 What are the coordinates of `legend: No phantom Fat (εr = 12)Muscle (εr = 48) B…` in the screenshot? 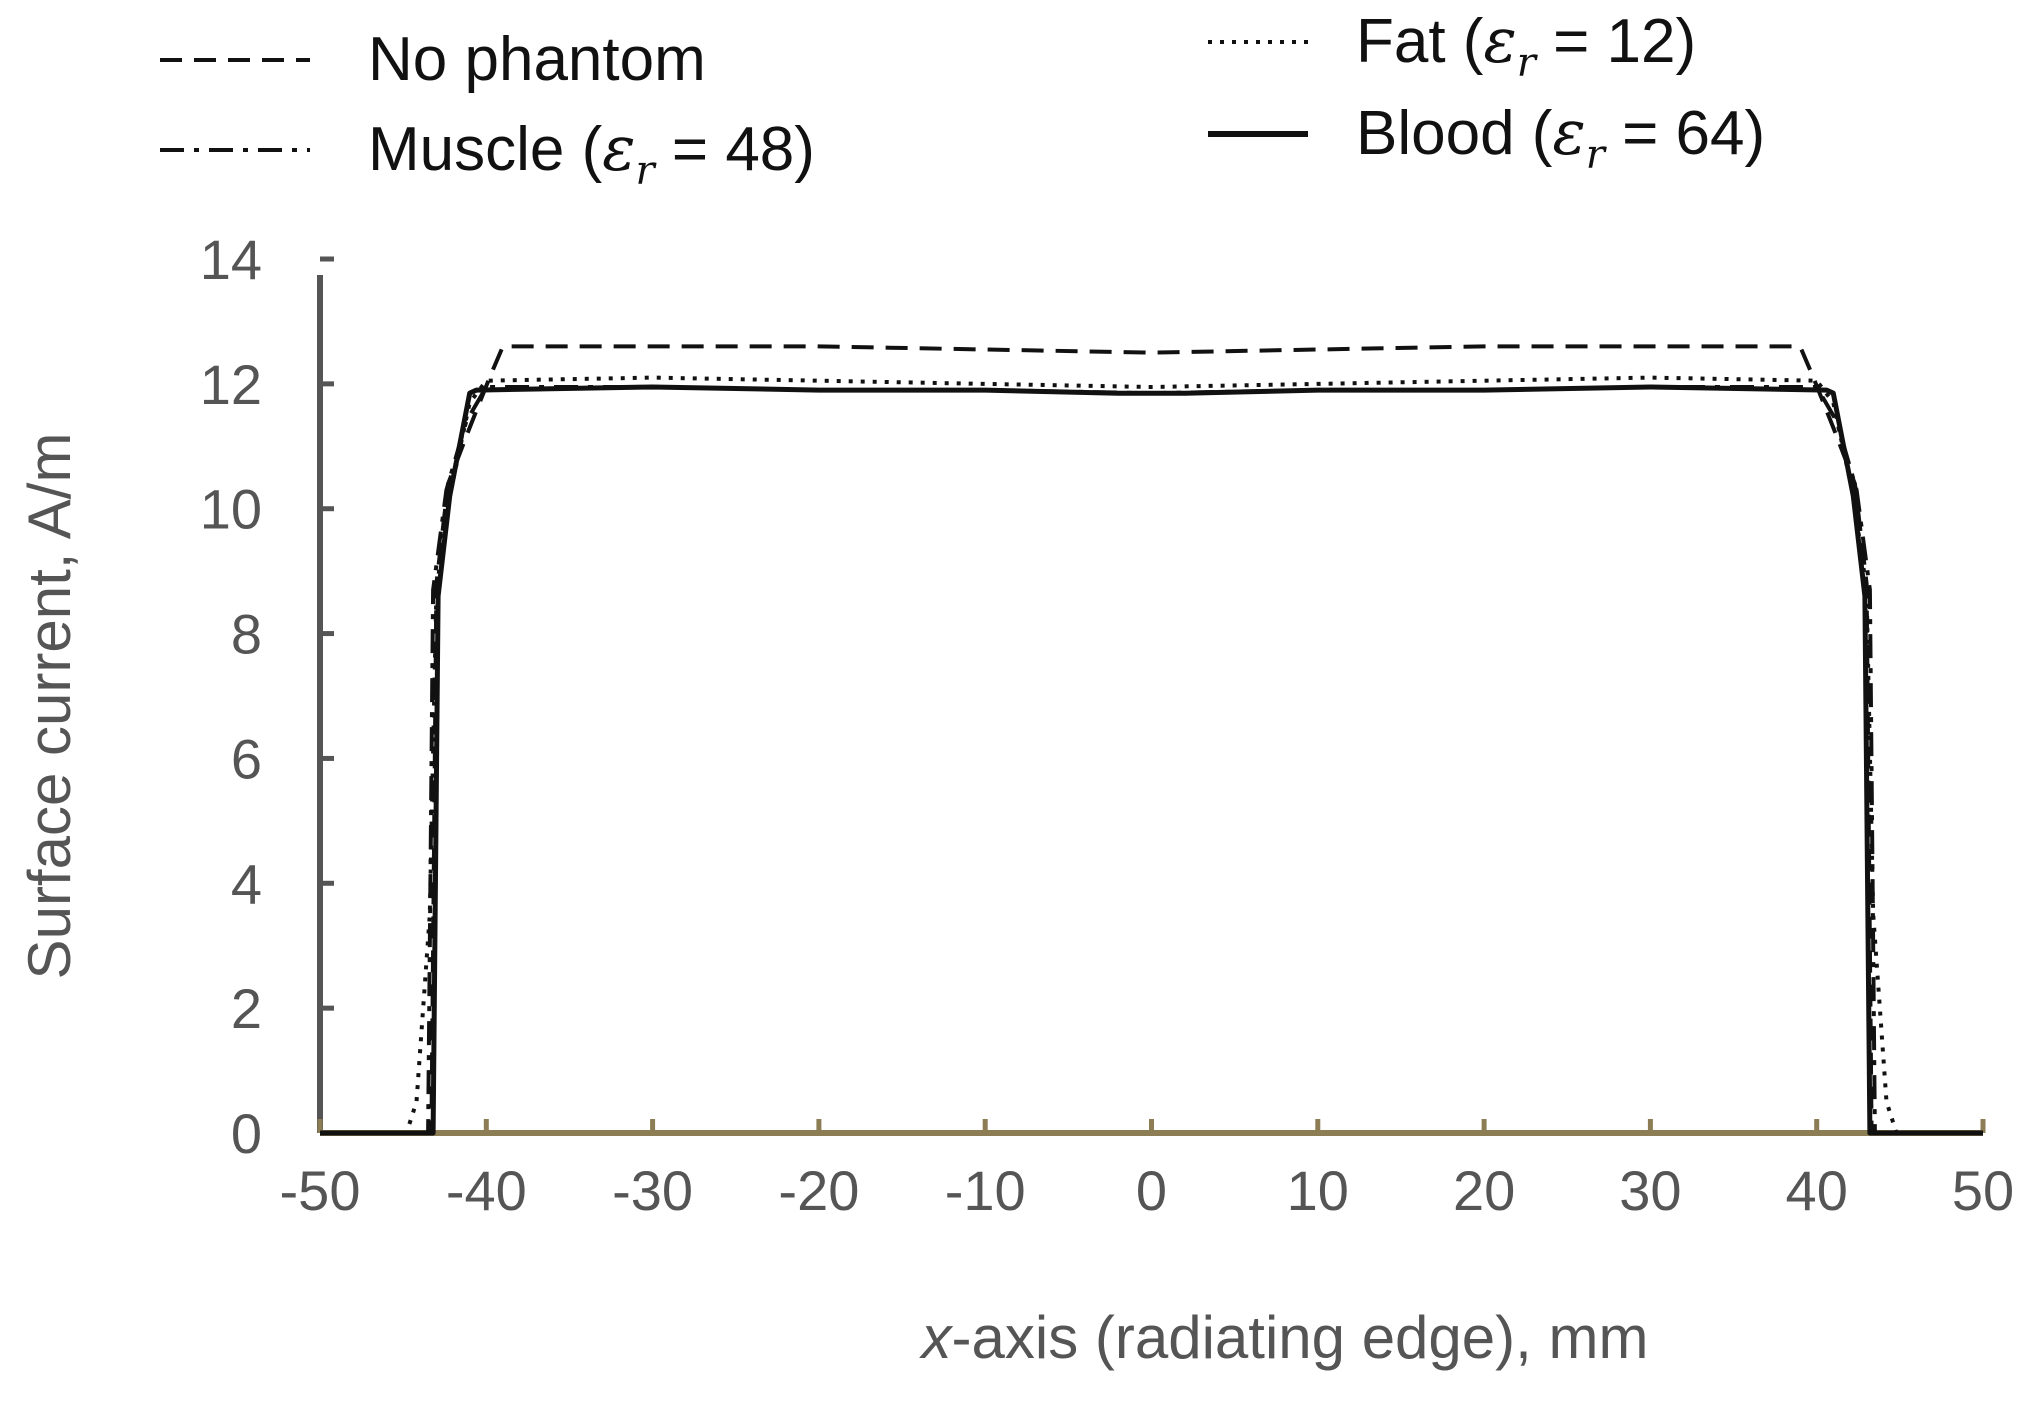 It's located at (962, 99).